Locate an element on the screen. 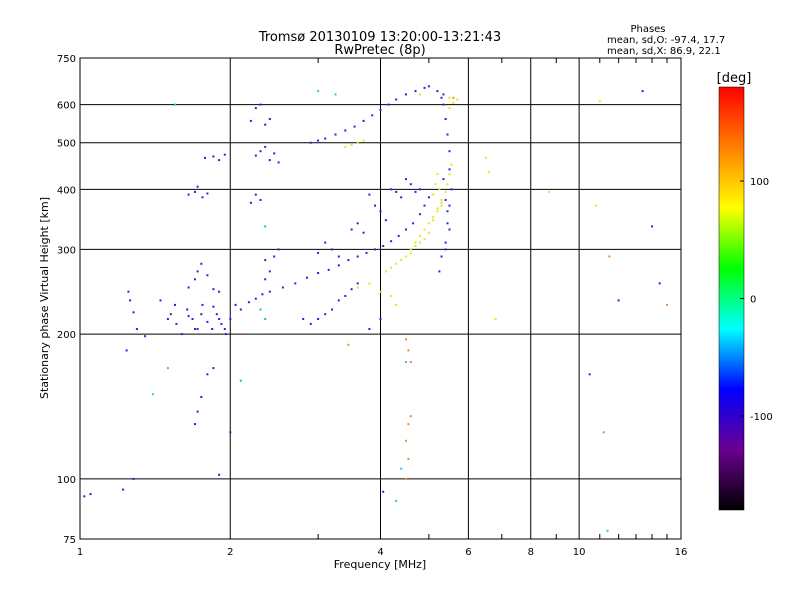  y-tick-label: 500 is located at coordinates (66, 144).